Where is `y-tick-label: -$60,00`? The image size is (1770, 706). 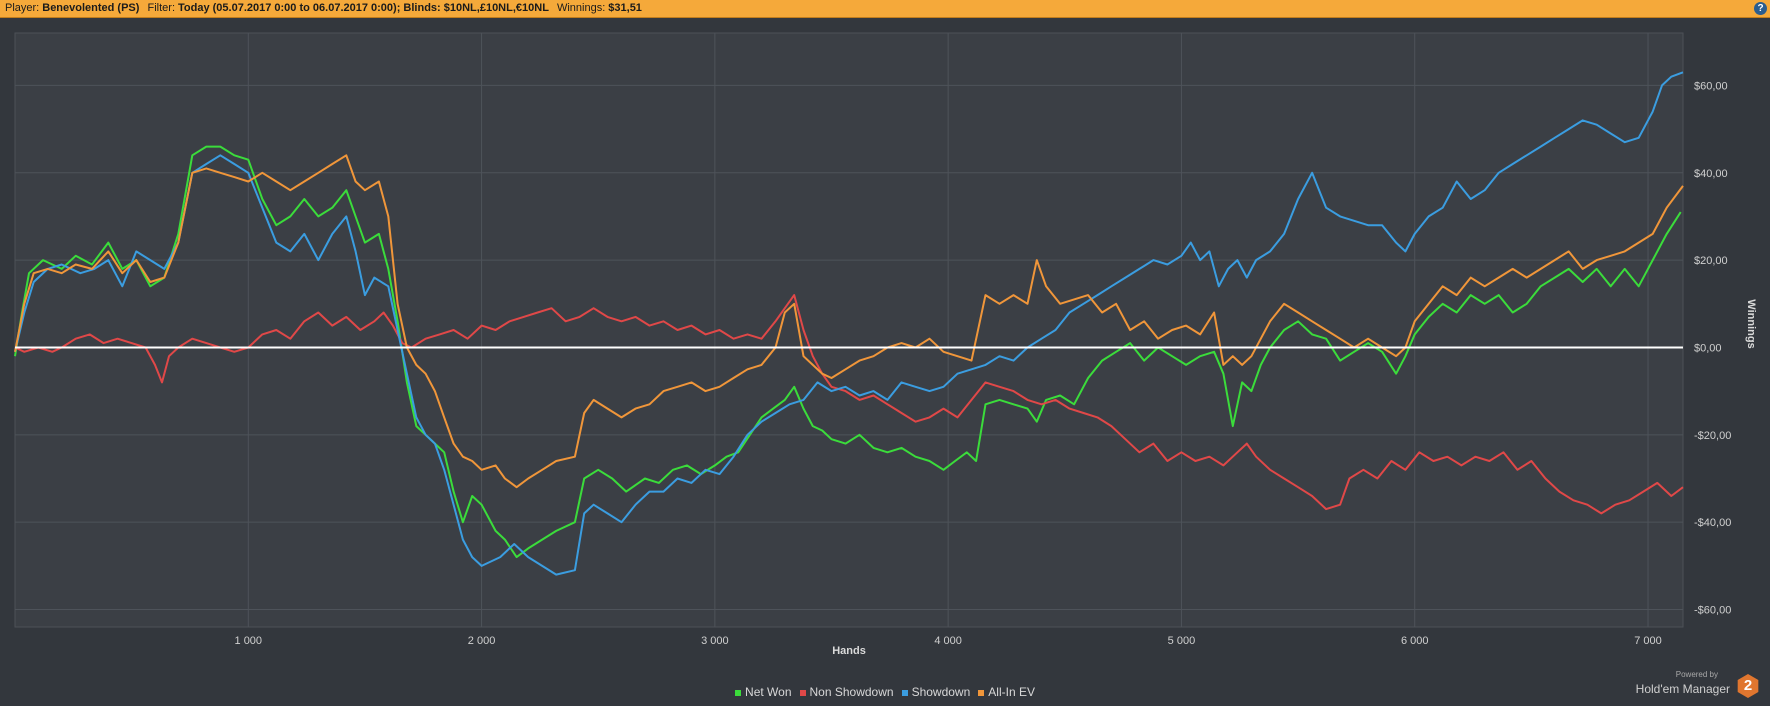 y-tick-label: -$60,00 is located at coordinates (1712, 611).